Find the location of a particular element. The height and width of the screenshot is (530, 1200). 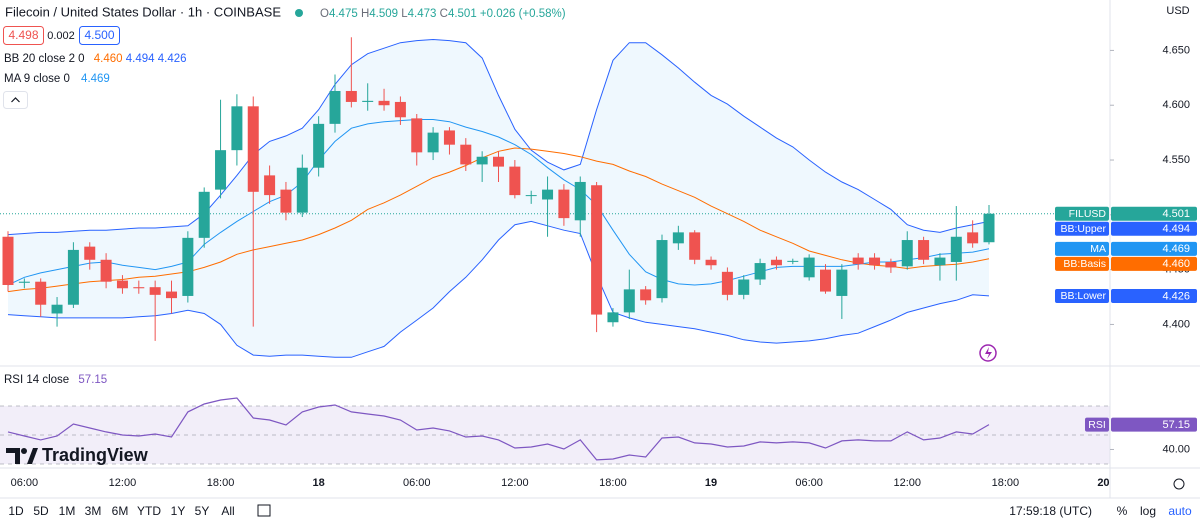

price-tag-text: 4.494 is located at coordinates (1176, 229).